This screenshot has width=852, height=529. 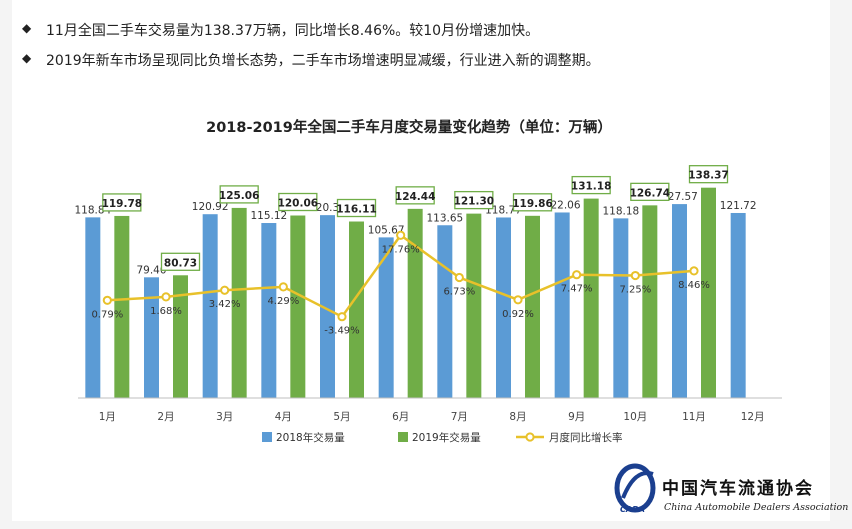 I want to click on data-label-2018: 120.92, so click(x=210, y=207).